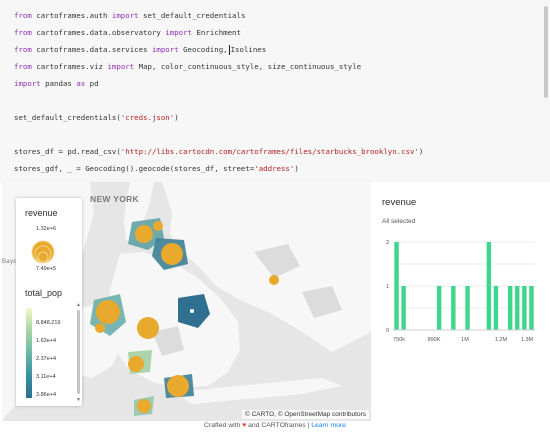  I want to click on code-line: set_default_credentials('creds.json'), so click(96, 118).